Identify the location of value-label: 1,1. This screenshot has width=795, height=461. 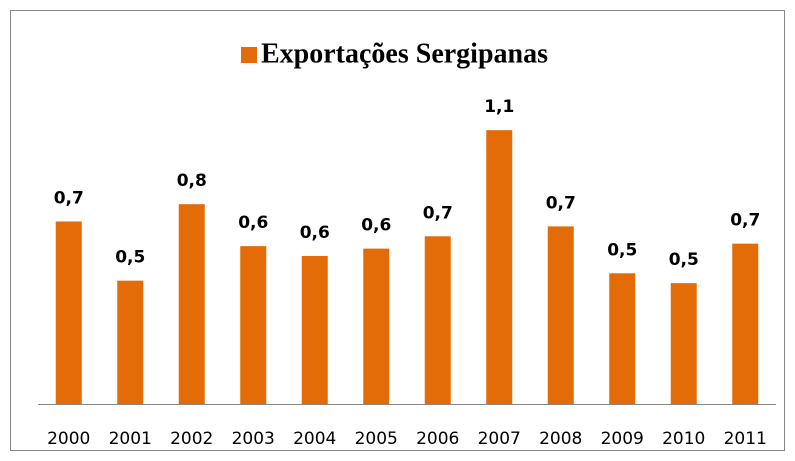
(499, 107).